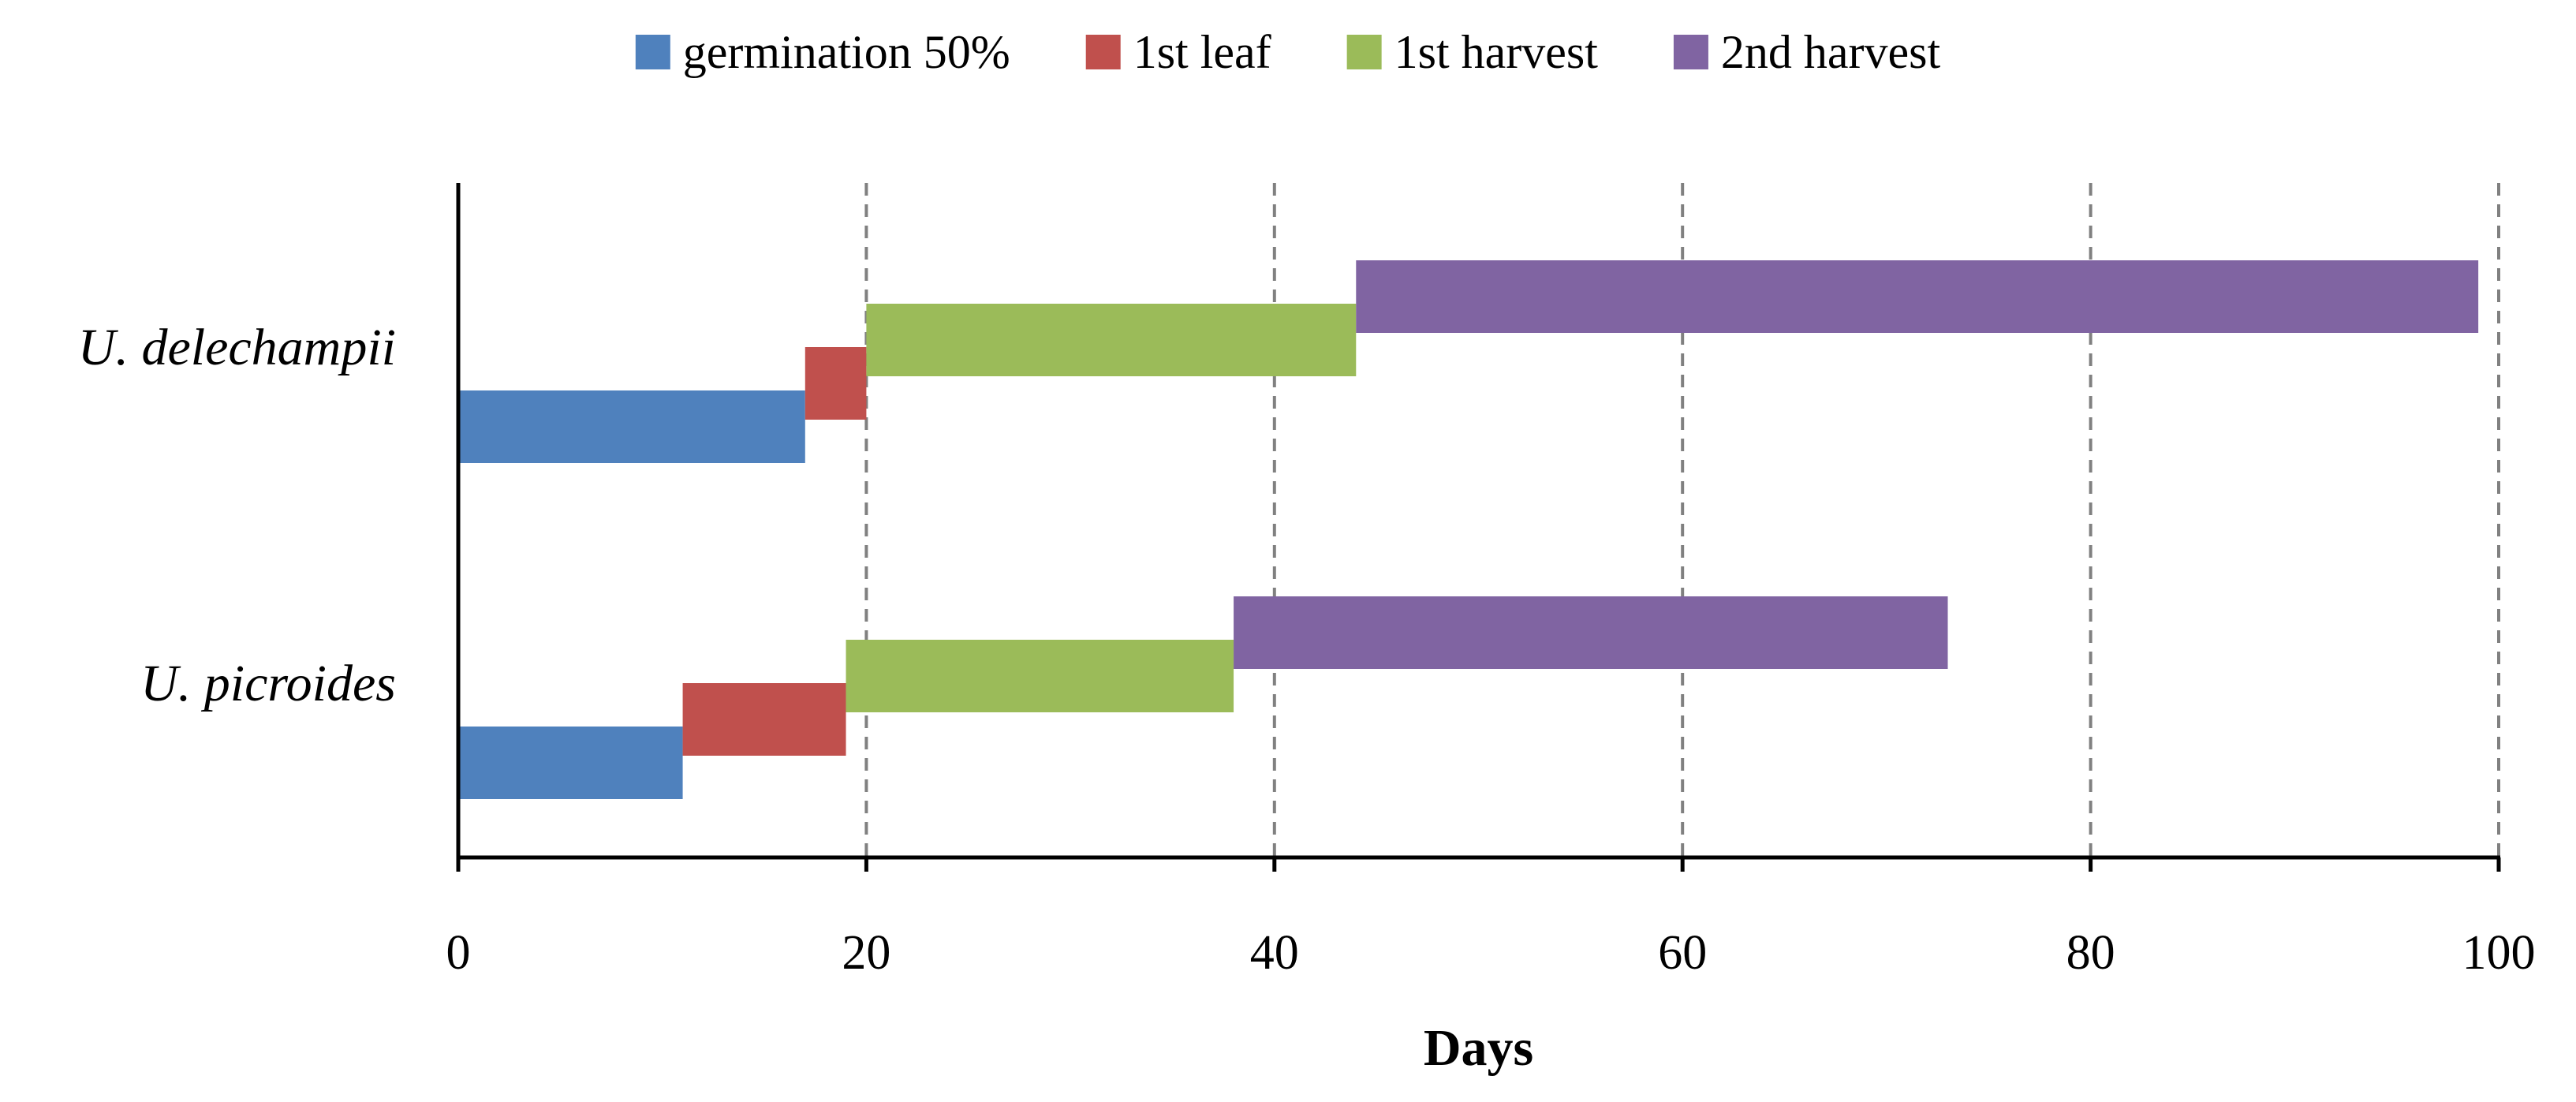  What do you see at coordinates (2090, 953) in the screenshot?
I see `x-tick-label-80: 80` at bounding box center [2090, 953].